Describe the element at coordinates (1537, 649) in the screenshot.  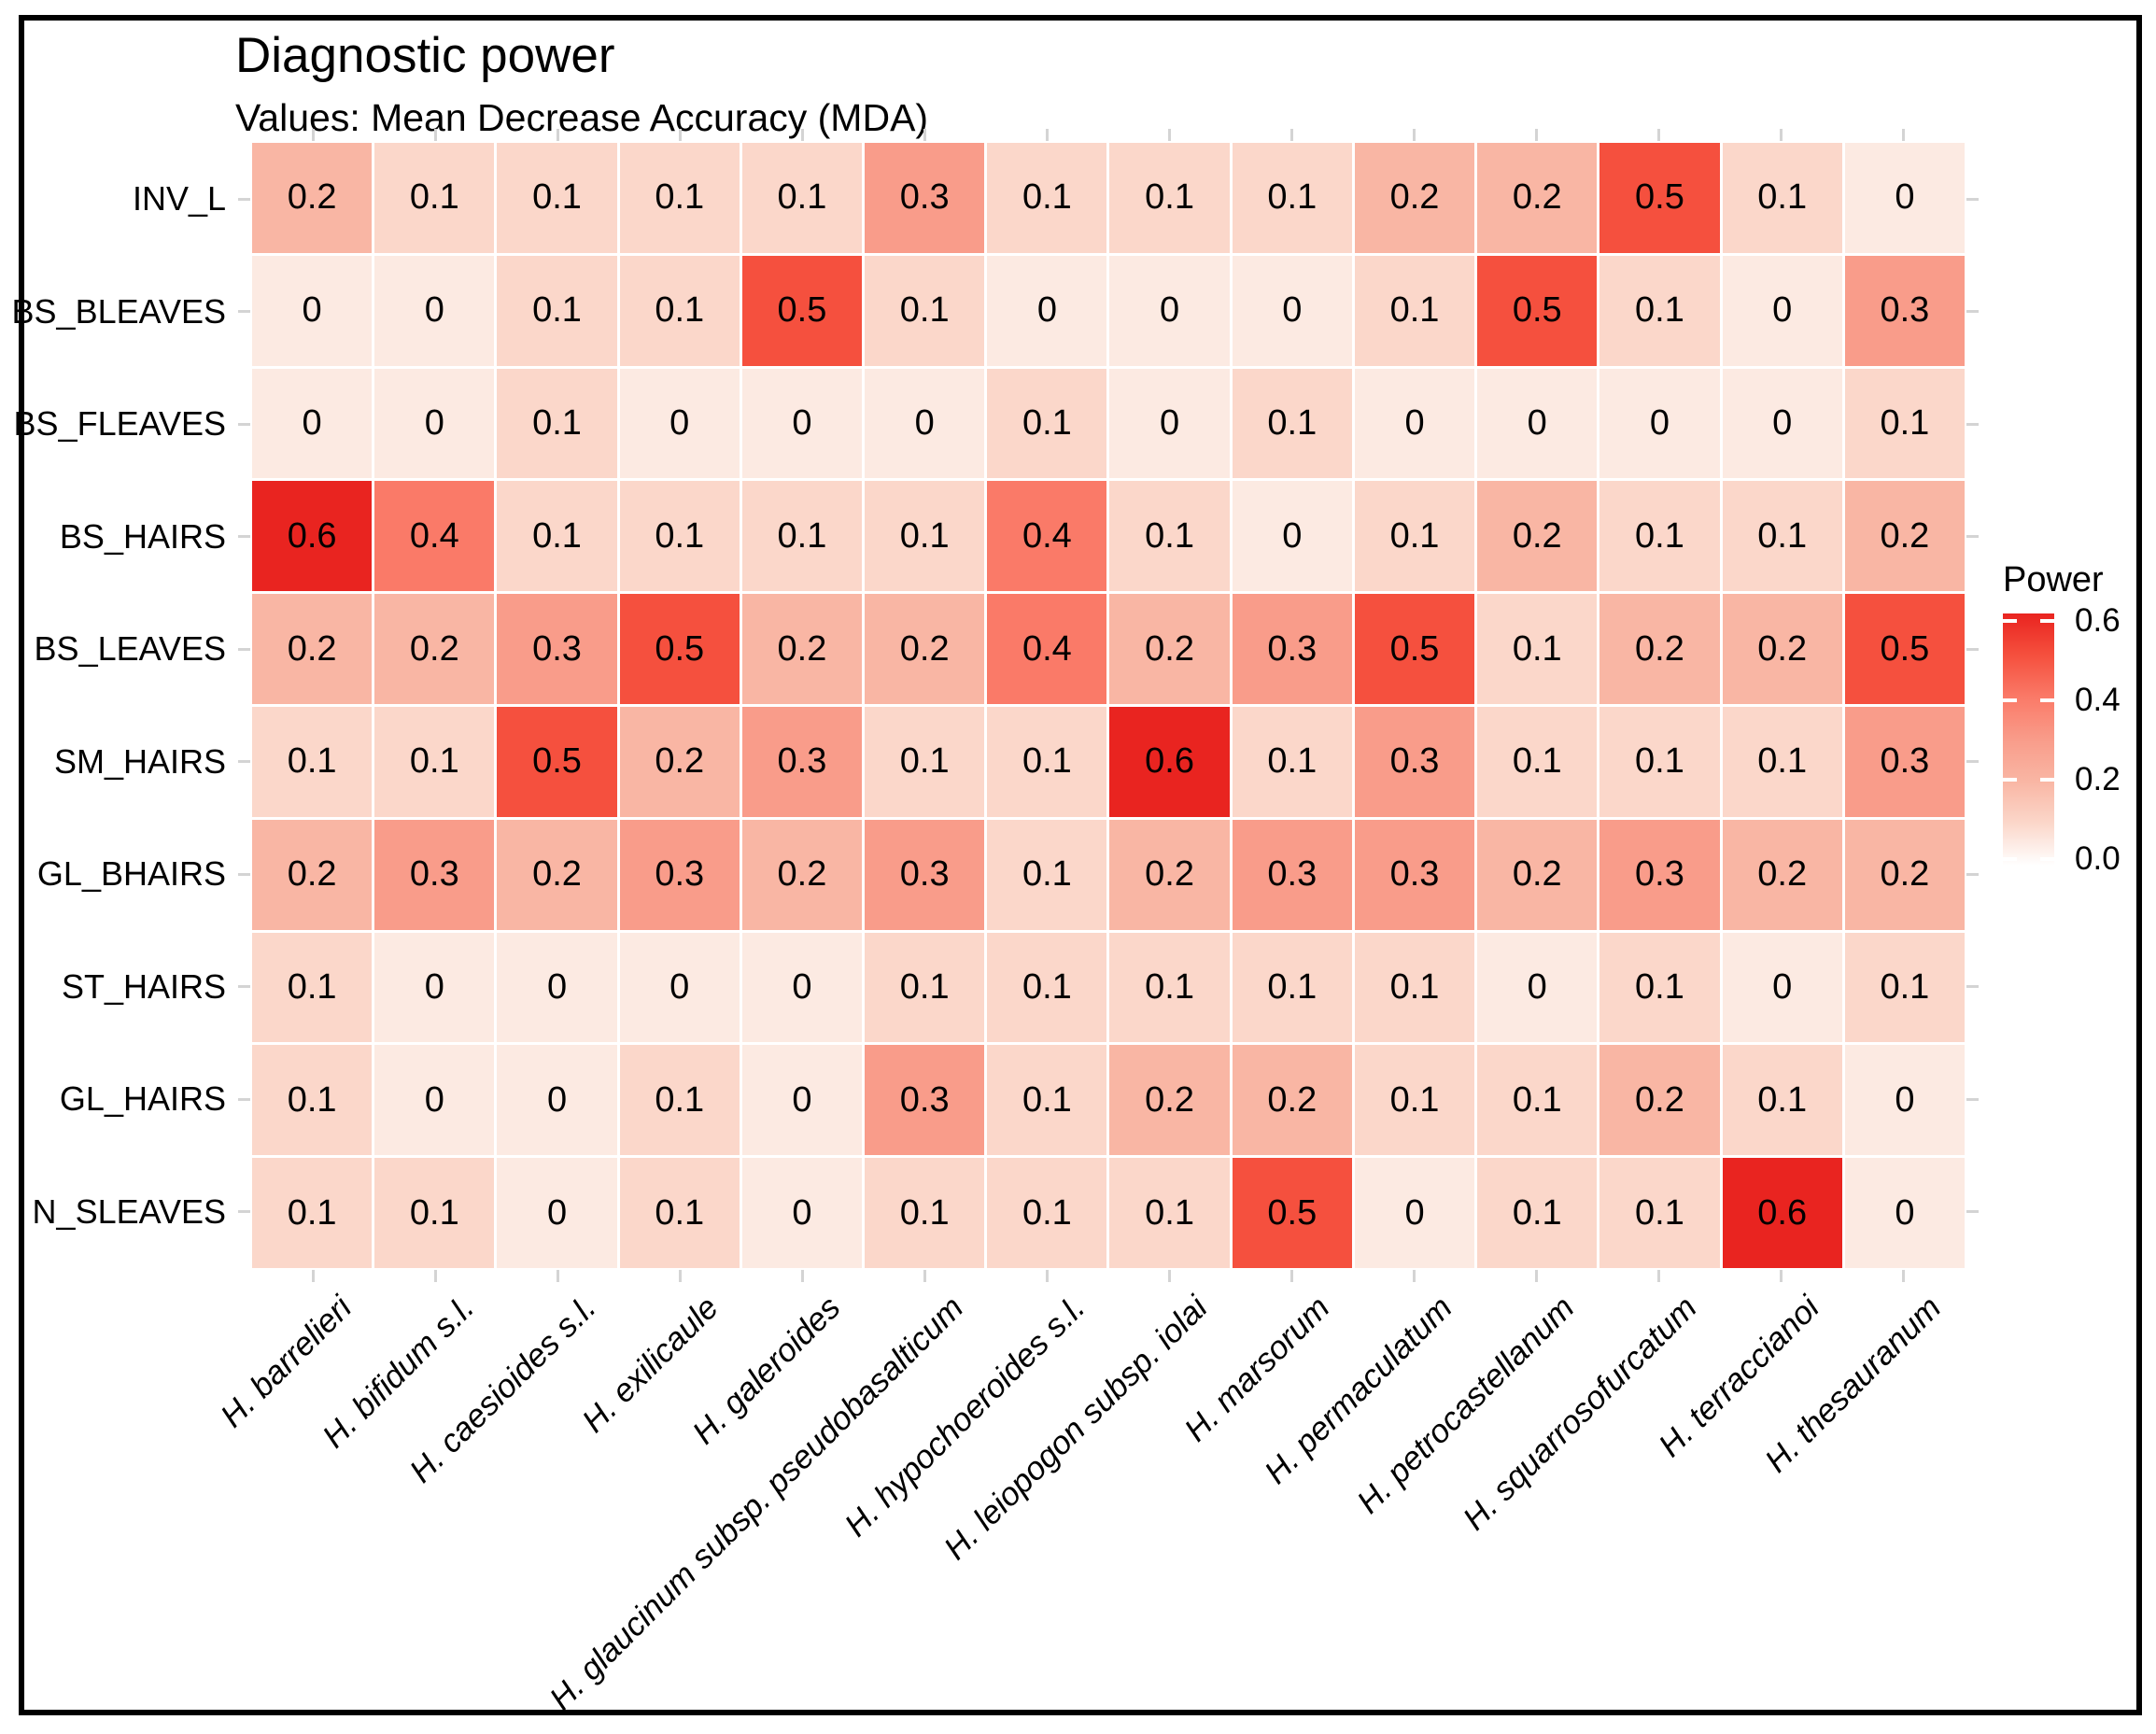
I see `heatmap-cell-BS_LEAVES-c11: 0.1` at that location.